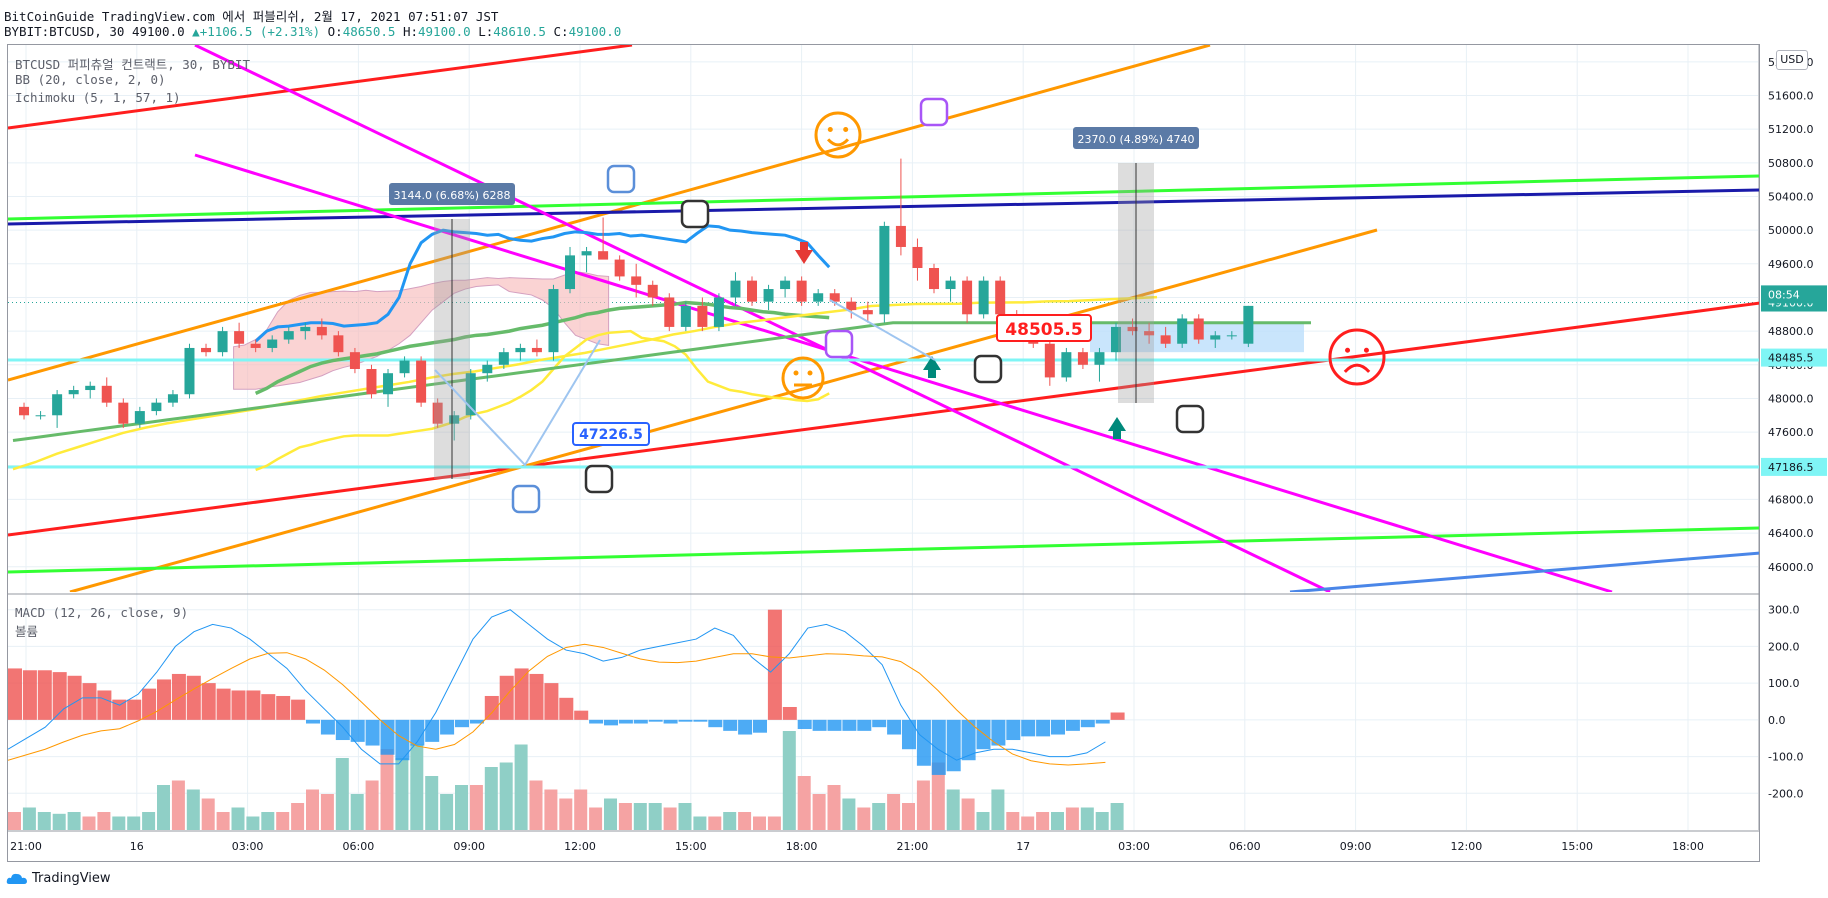  I want to click on callout-box, so click(611, 434).